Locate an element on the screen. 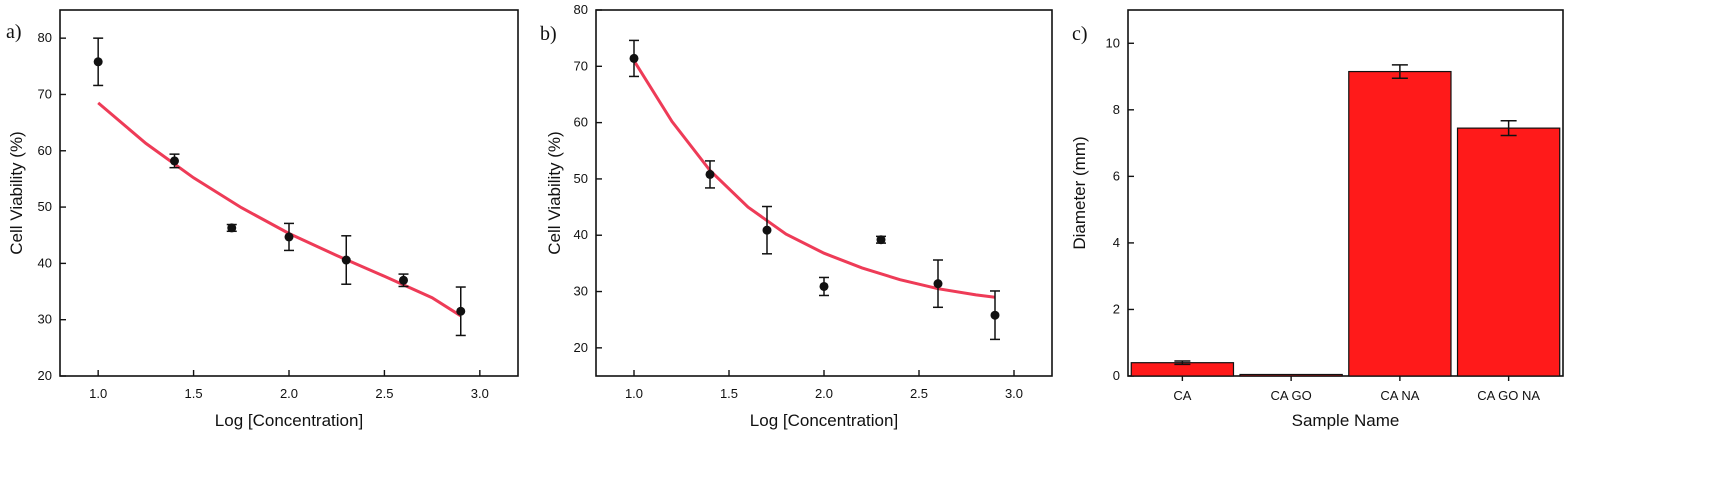 Image resolution: width=1716 pixels, height=485 pixels. panel-label: c) is located at coordinates (1080, 34).